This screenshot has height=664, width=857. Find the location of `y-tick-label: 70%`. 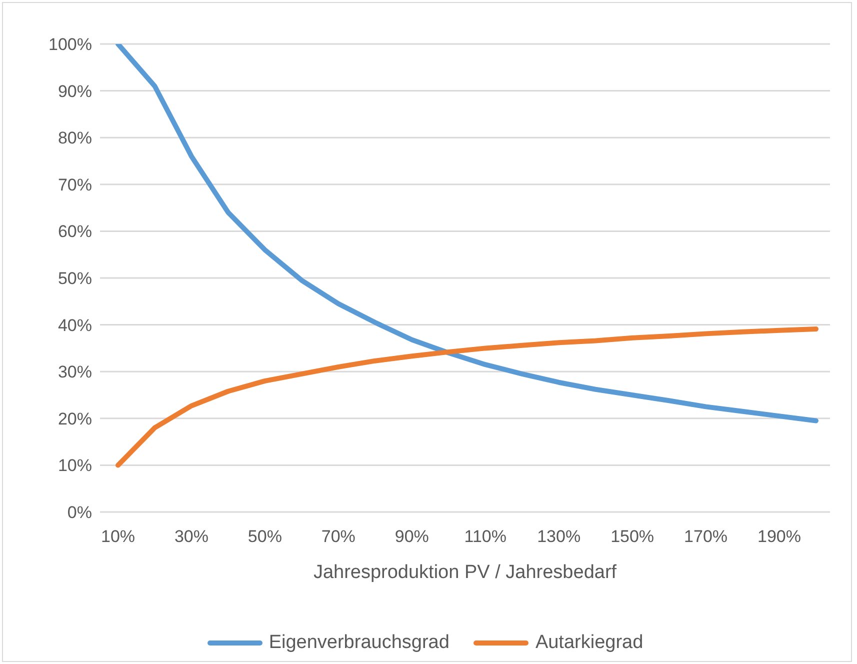

y-tick-label: 70% is located at coordinates (75, 184).